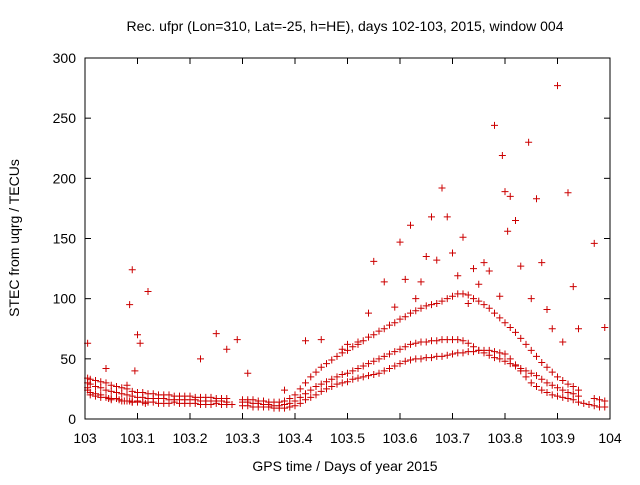 This screenshot has height=485, width=640. I want to click on y-tick-label: 300, so click(65, 58).